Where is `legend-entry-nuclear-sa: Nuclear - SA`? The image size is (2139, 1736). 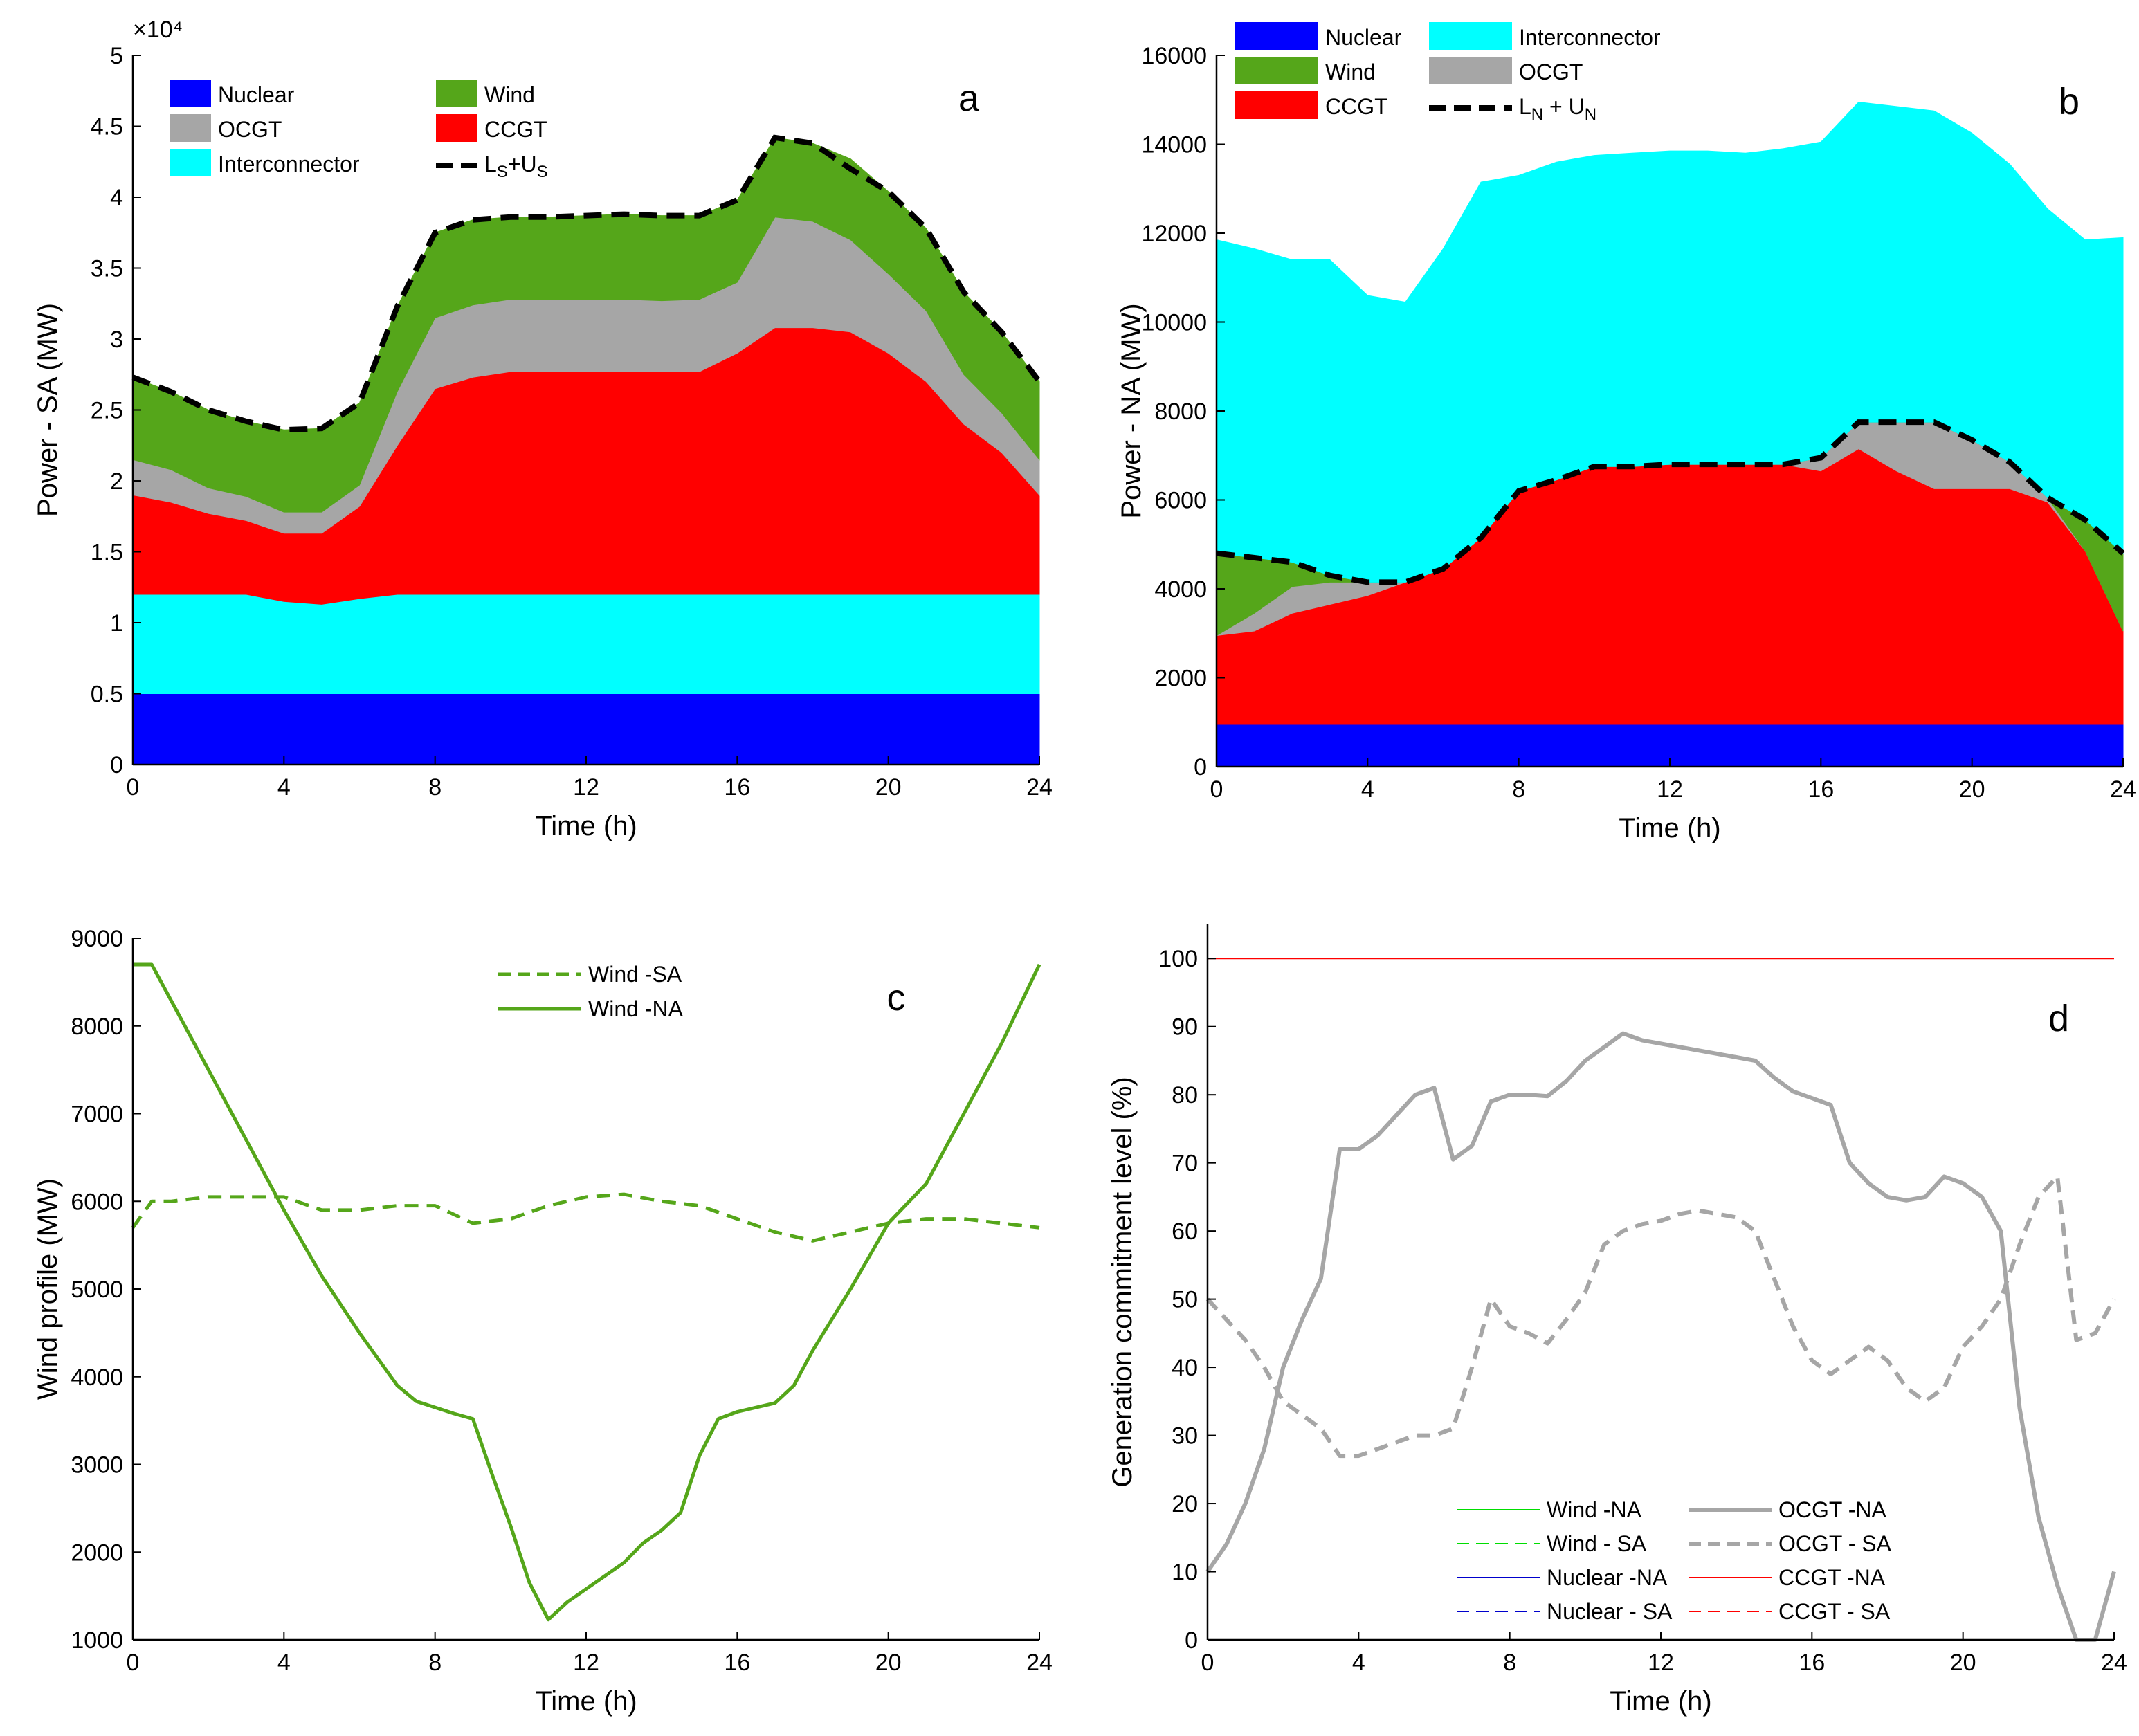
legend-entry-nuclear-sa: Nuclear - SA is located at coordinates (1565, 1611).